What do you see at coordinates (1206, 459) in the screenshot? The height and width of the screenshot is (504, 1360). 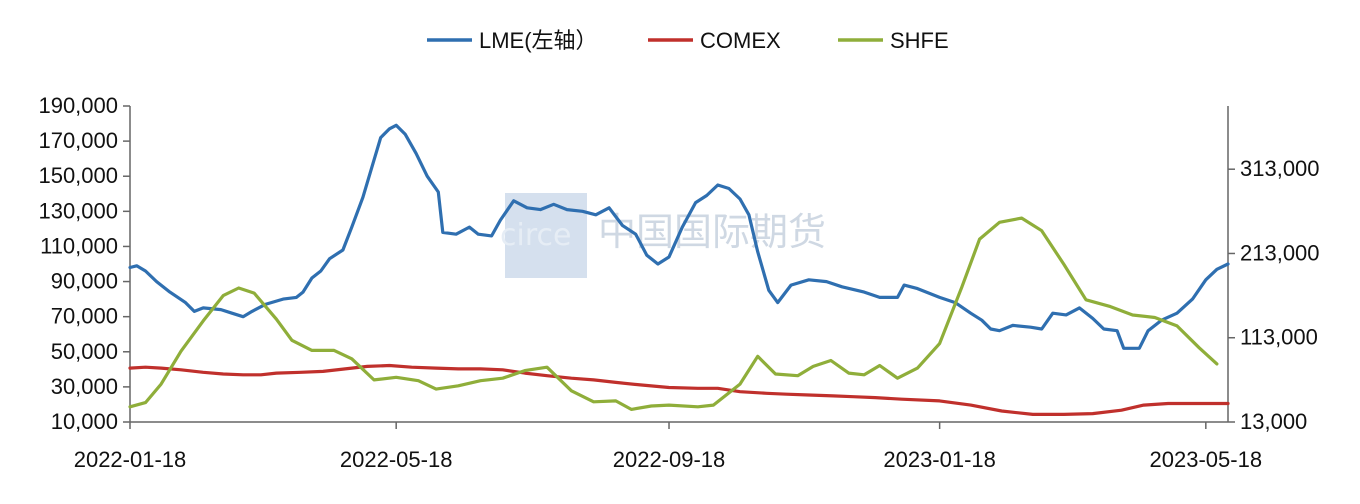 I see `x-tick-label: 2023-05-18` at bounding box center [1206, 459].